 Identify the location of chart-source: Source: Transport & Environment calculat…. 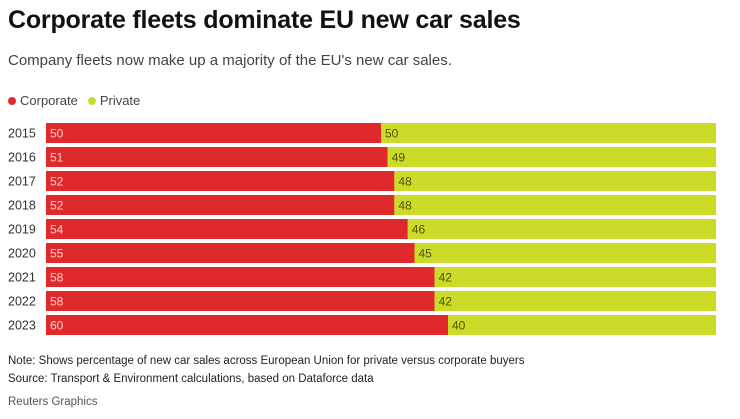
(191, 379).